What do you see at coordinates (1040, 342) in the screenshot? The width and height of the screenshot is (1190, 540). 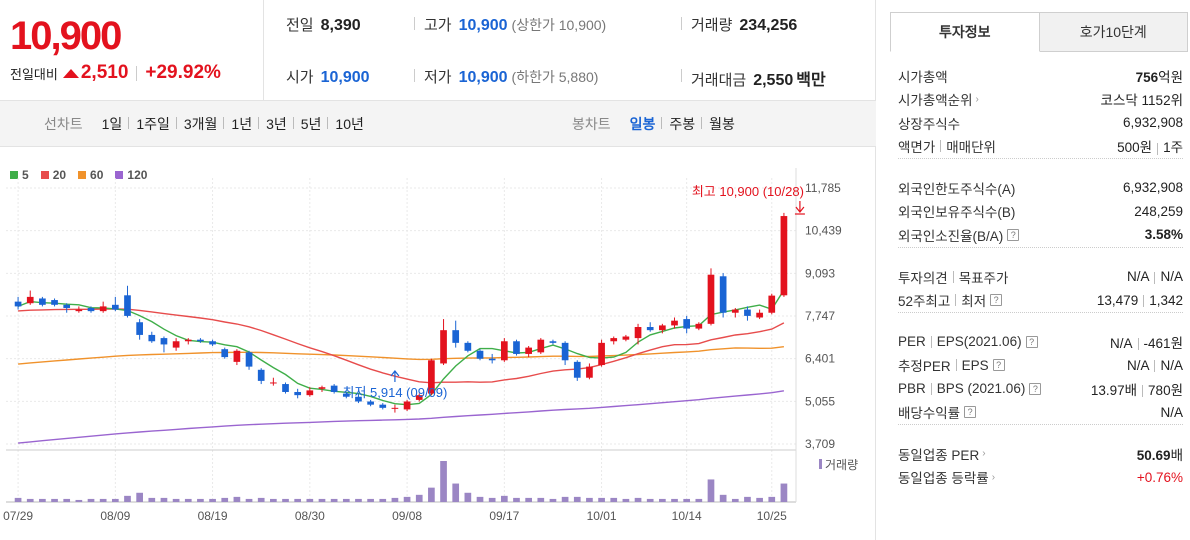 I see `info-row-per-eps: PER EPS(2021.06)? N/A -461원` at bounding box center [1040, 342].